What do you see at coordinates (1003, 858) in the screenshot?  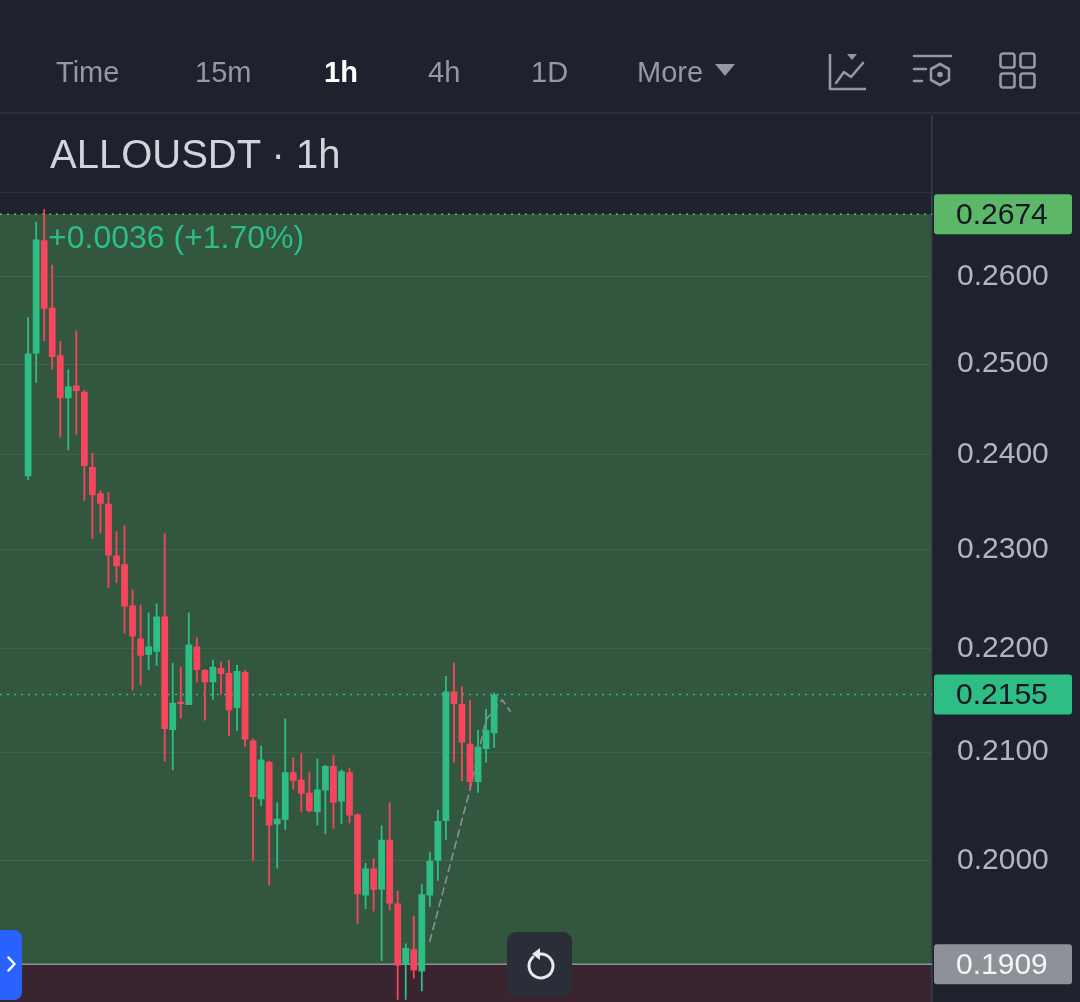 I see `y-tick-label: 0.2000` at bounding box center [1003, 858].